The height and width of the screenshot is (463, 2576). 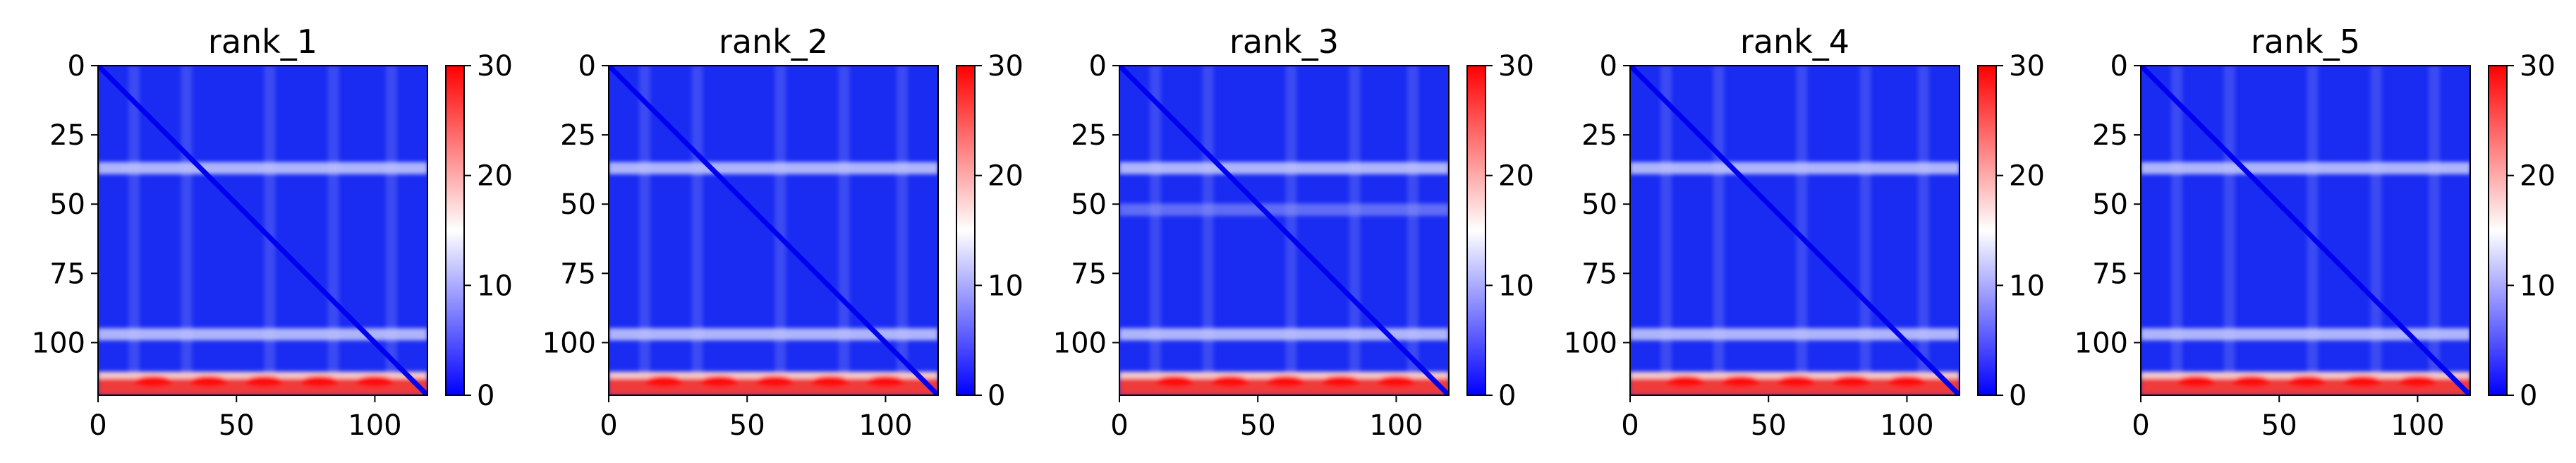 I want to click on panel-title: rank_4, so click(x=1794, y=42).